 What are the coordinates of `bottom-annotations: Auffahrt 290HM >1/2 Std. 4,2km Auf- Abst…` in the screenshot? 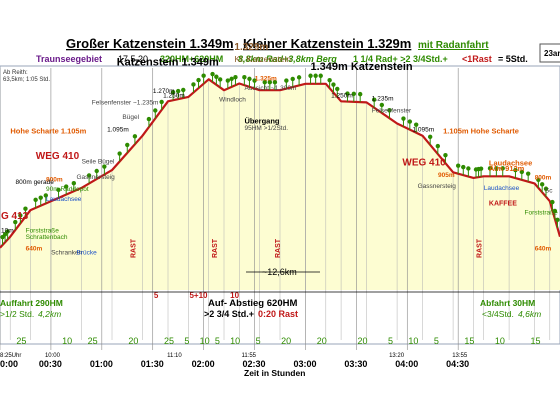 It's located at (280, 293).